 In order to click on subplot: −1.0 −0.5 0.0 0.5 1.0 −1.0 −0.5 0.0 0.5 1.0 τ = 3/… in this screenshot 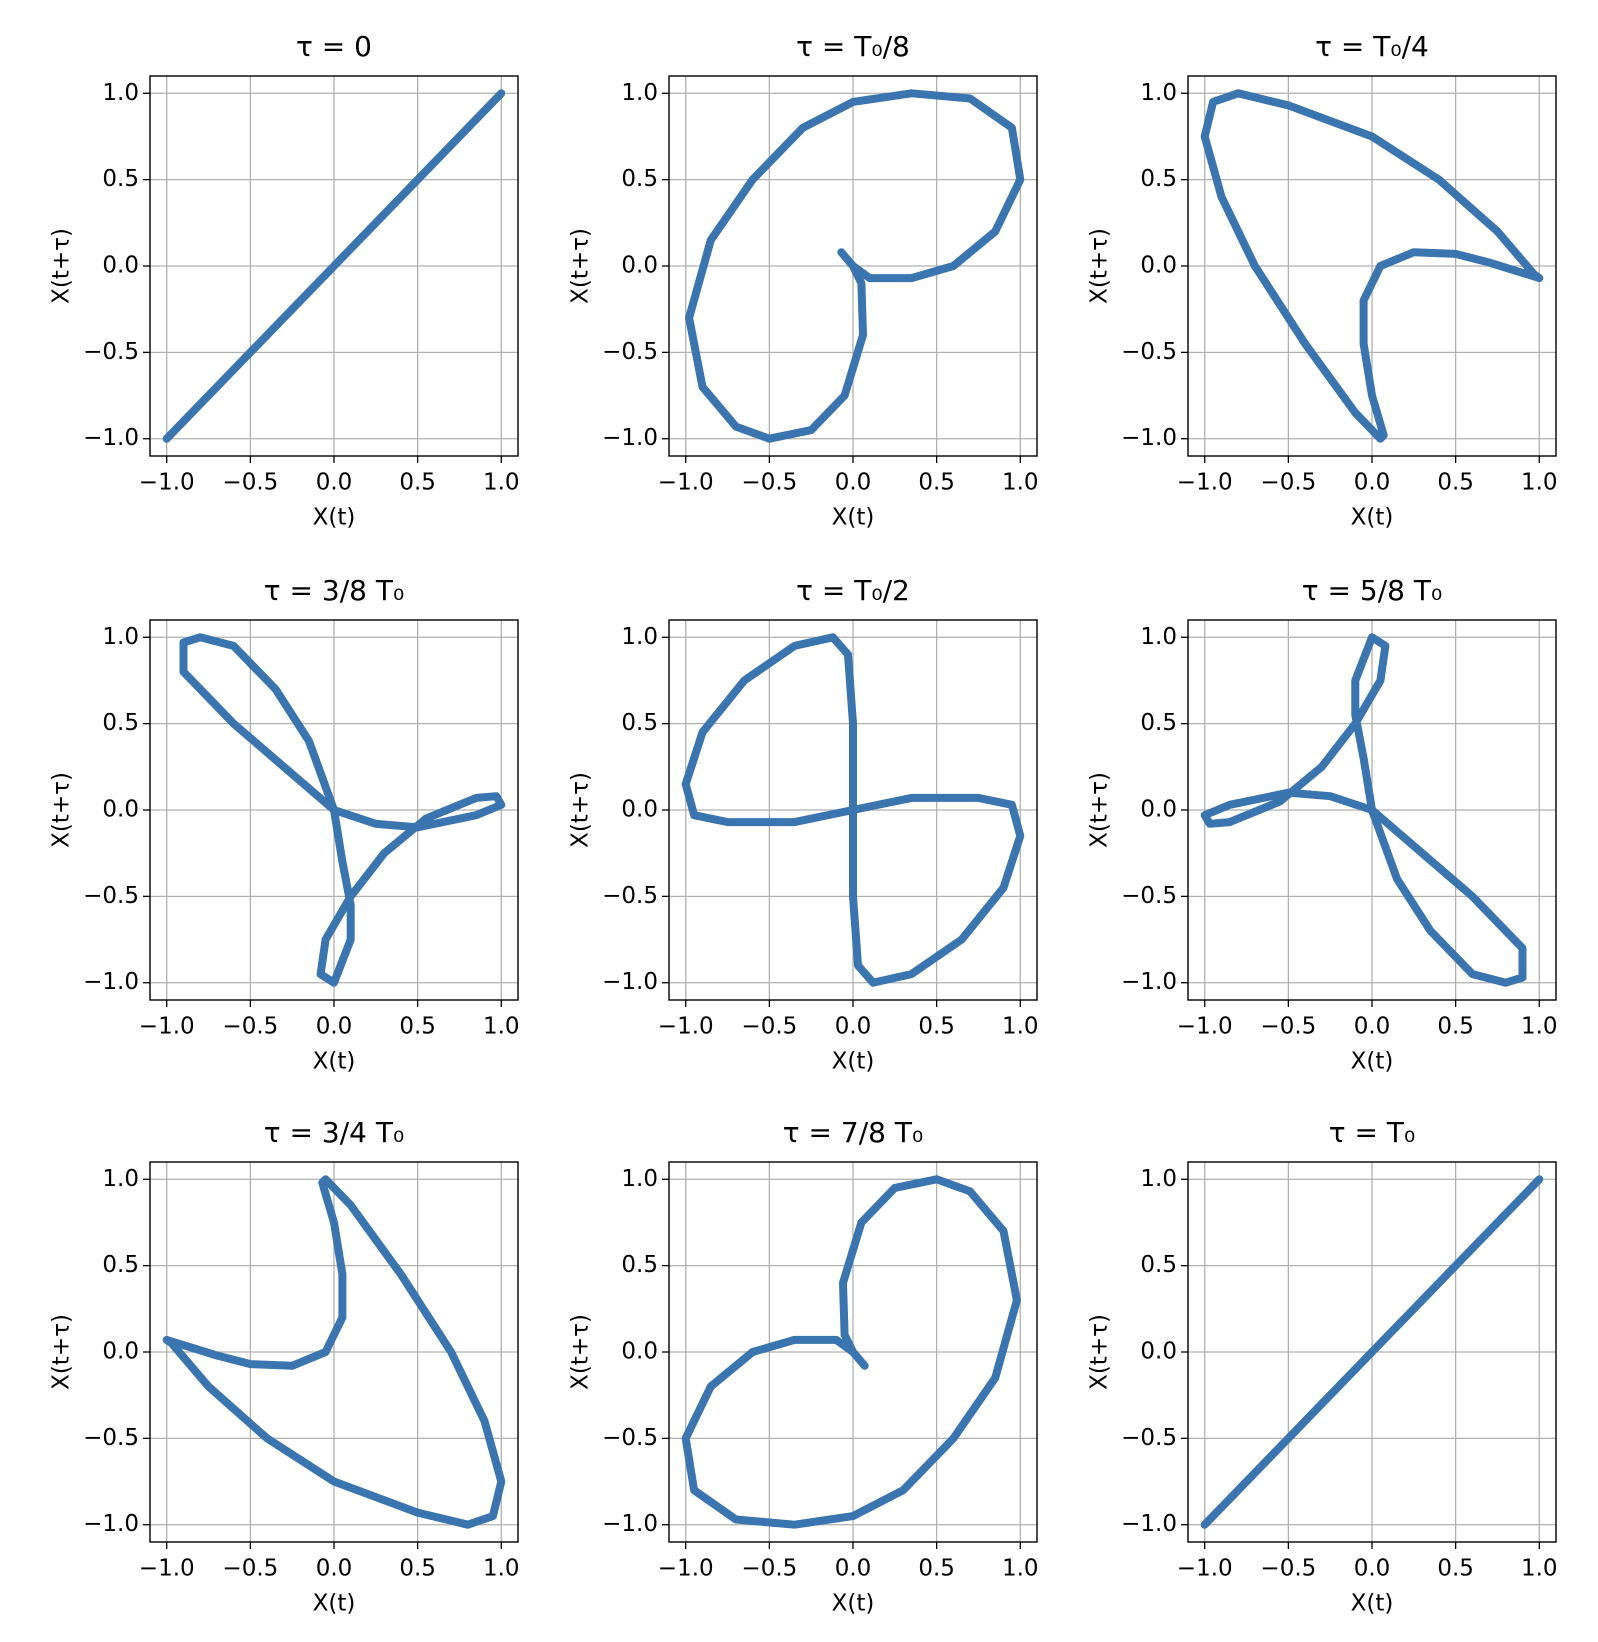, I will do `click(284, 824)`.